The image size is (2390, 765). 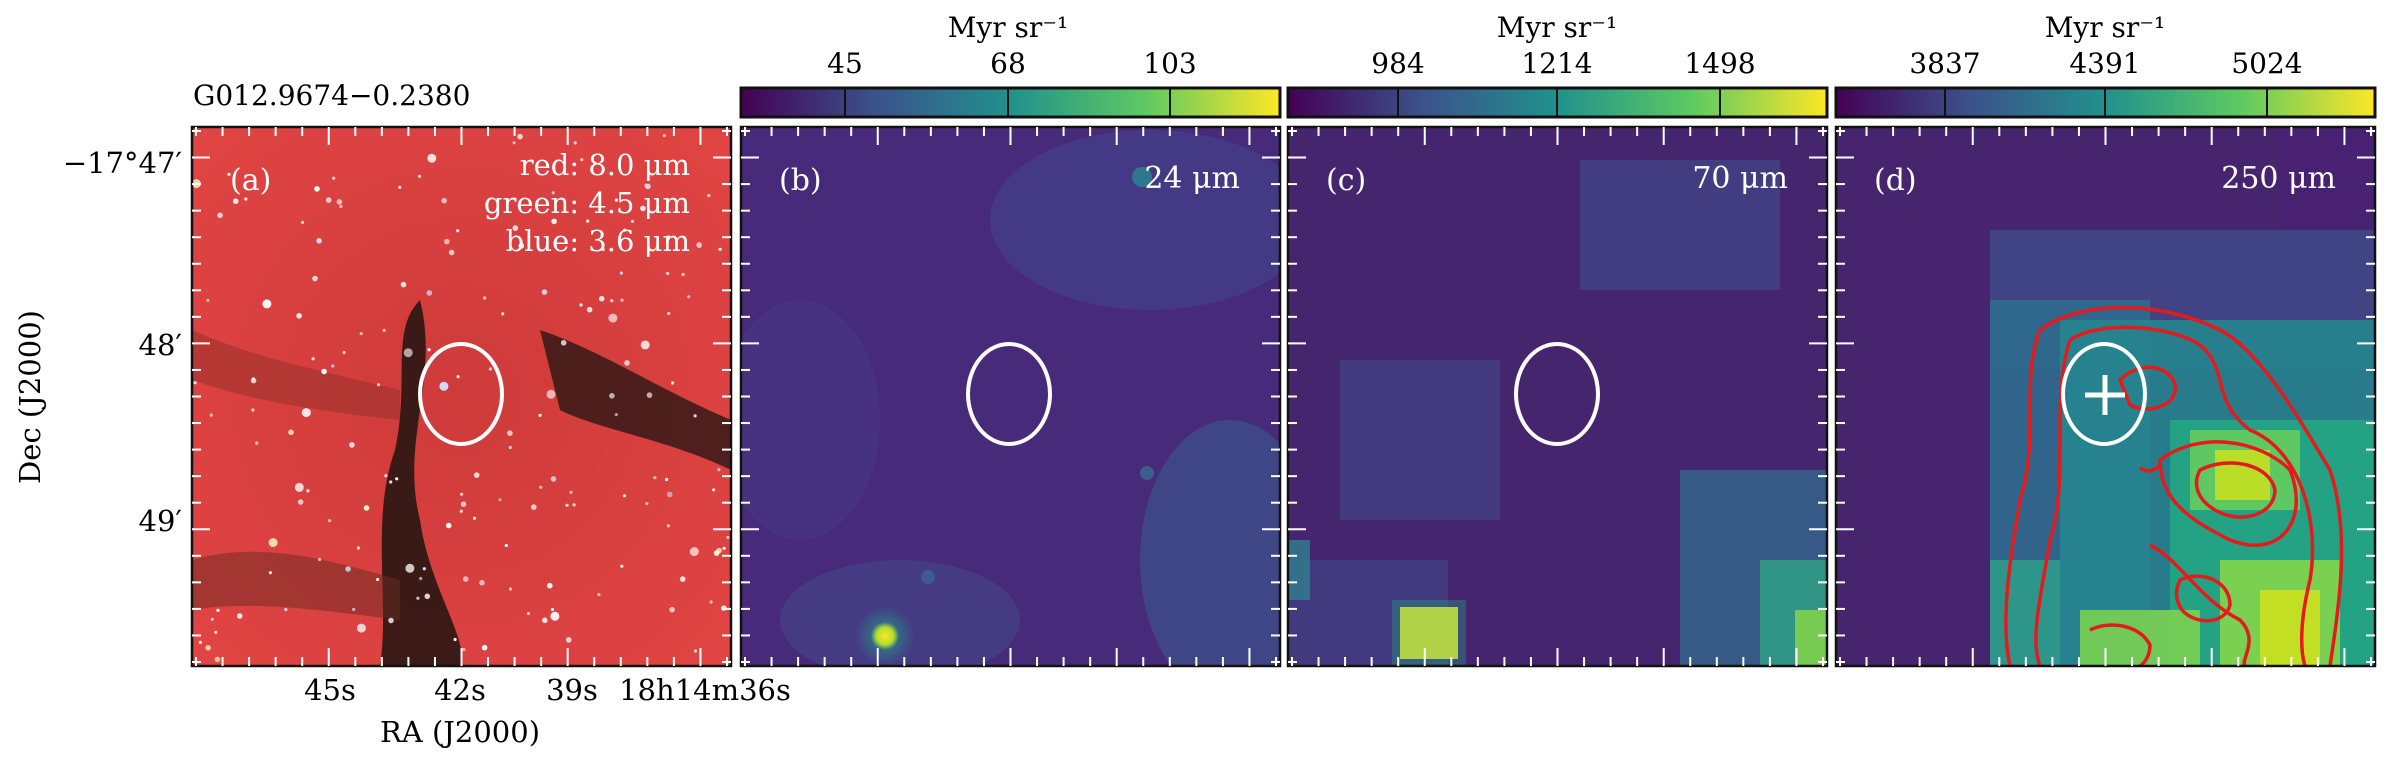 I want to click on x-tick-label: 18h14m36s, so click(x=705, y=690).